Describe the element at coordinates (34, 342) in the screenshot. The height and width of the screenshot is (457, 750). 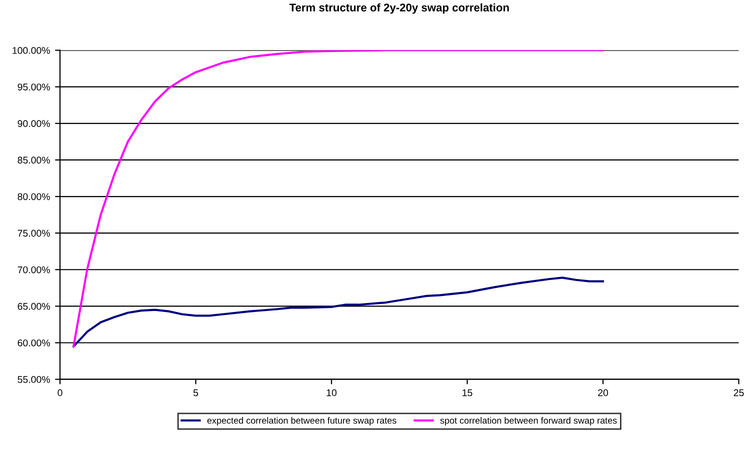
I see `y-tick-label: 60.00%` at that location.